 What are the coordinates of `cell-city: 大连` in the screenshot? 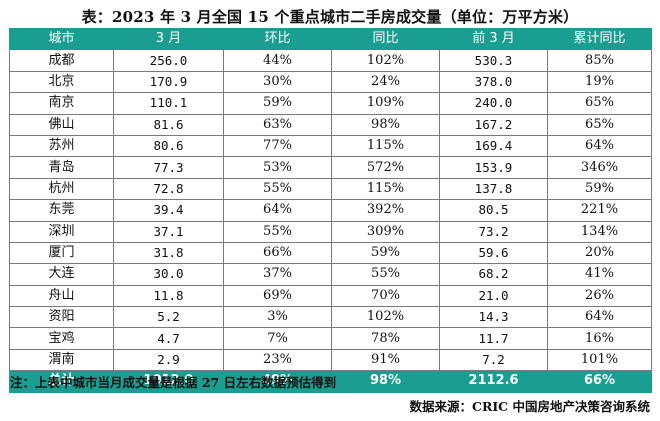 It's located at (61, 274).